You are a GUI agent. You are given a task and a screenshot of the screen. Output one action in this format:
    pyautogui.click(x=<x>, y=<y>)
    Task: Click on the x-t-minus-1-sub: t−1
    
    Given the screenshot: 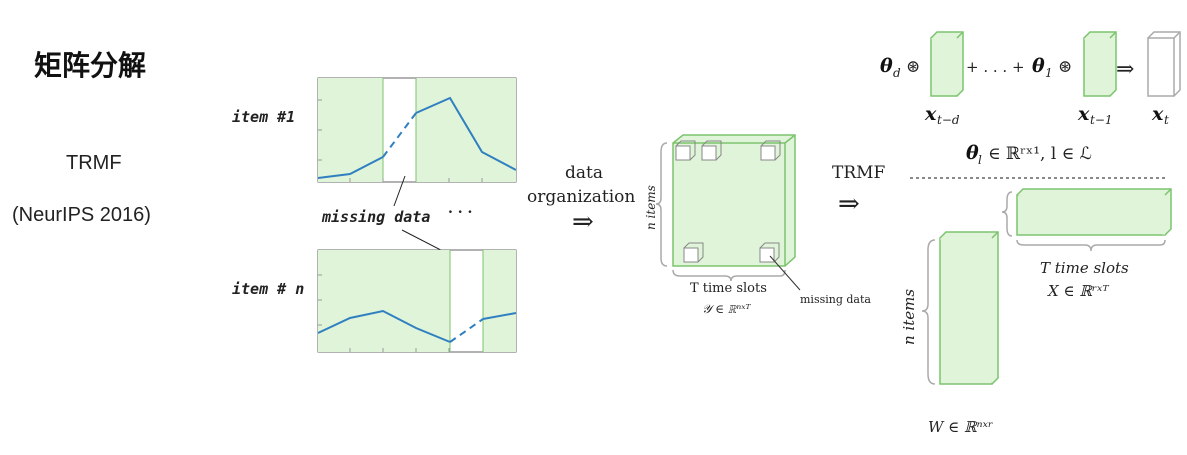 What is the action you would take?
    pyautogui.click(x=1101, y=120)
    